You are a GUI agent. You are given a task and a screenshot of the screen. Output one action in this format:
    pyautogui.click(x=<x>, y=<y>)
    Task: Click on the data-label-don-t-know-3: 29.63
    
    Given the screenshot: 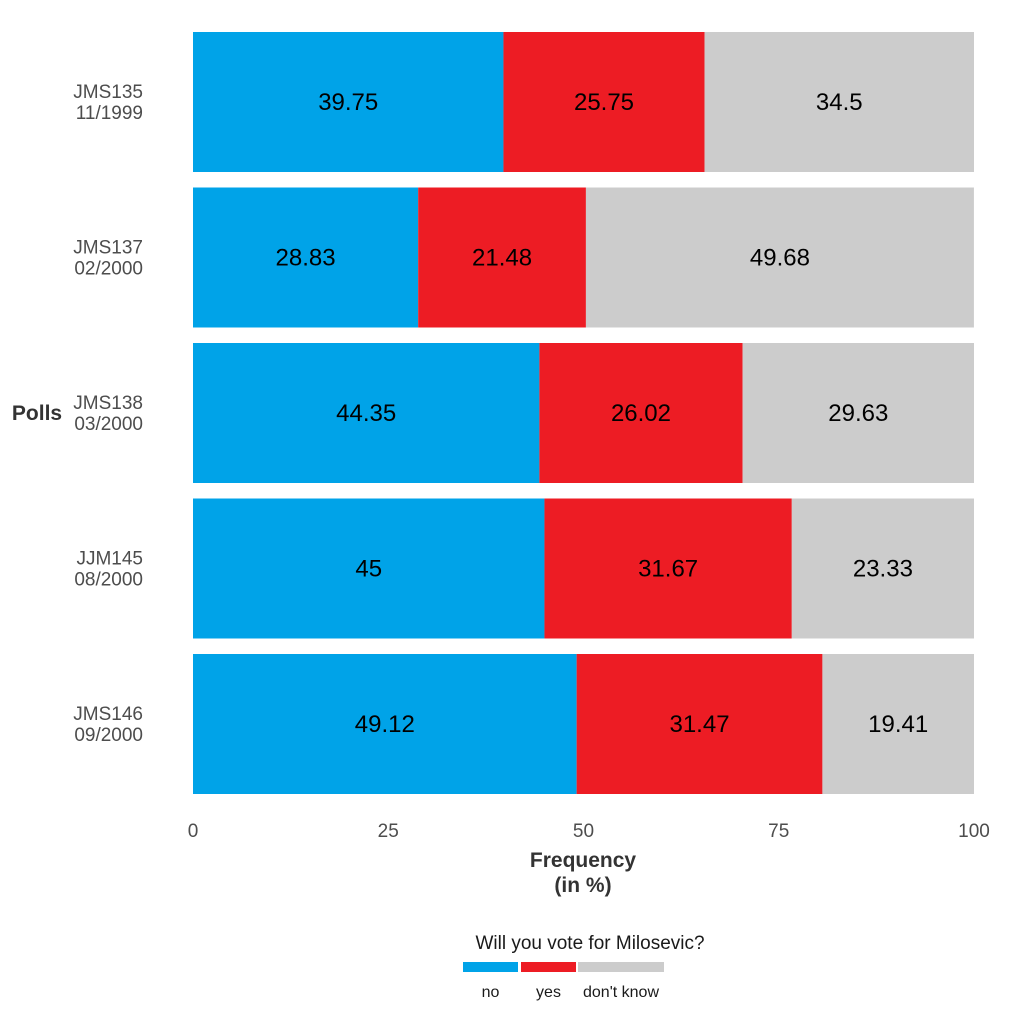 What is the action you would take?
    pyautogui.click(x=858, y=413)
    